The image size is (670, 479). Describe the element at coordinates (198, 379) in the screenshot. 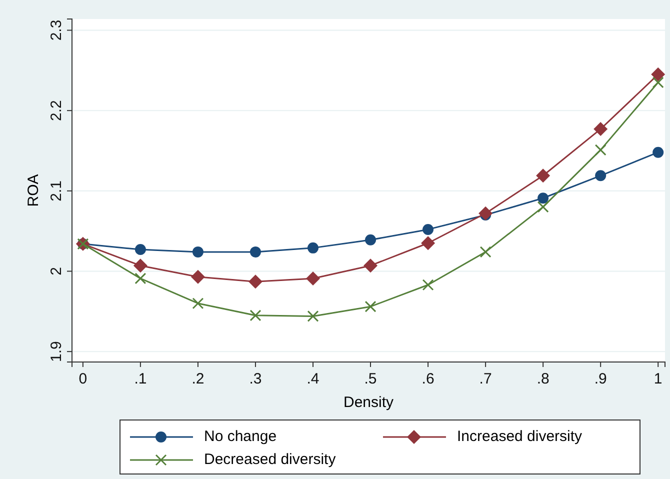

I see `x-tick-label: .2` at that location.